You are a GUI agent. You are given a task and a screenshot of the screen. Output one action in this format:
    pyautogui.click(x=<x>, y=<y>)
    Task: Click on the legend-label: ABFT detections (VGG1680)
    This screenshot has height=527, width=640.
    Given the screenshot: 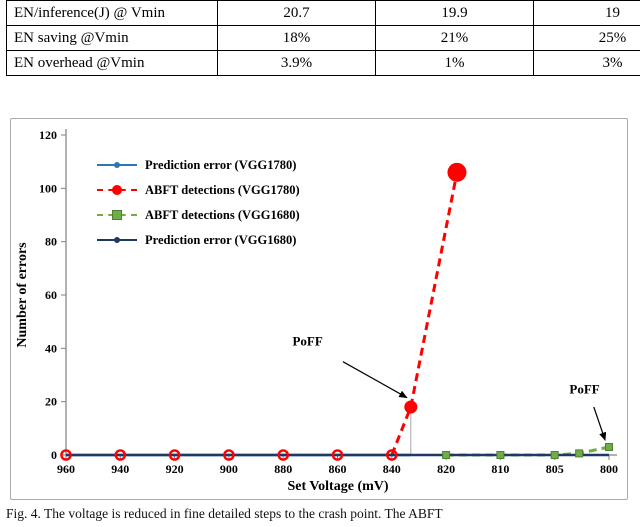 What is the action you would take?
    pyautogui.click(x=222, y=214)
    